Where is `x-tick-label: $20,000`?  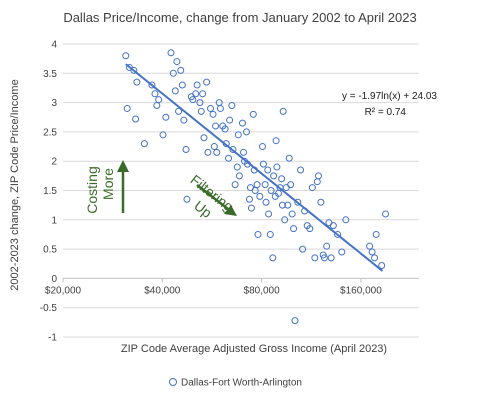
x-tick-label: $20,000 is located at coordinates (63, 290).